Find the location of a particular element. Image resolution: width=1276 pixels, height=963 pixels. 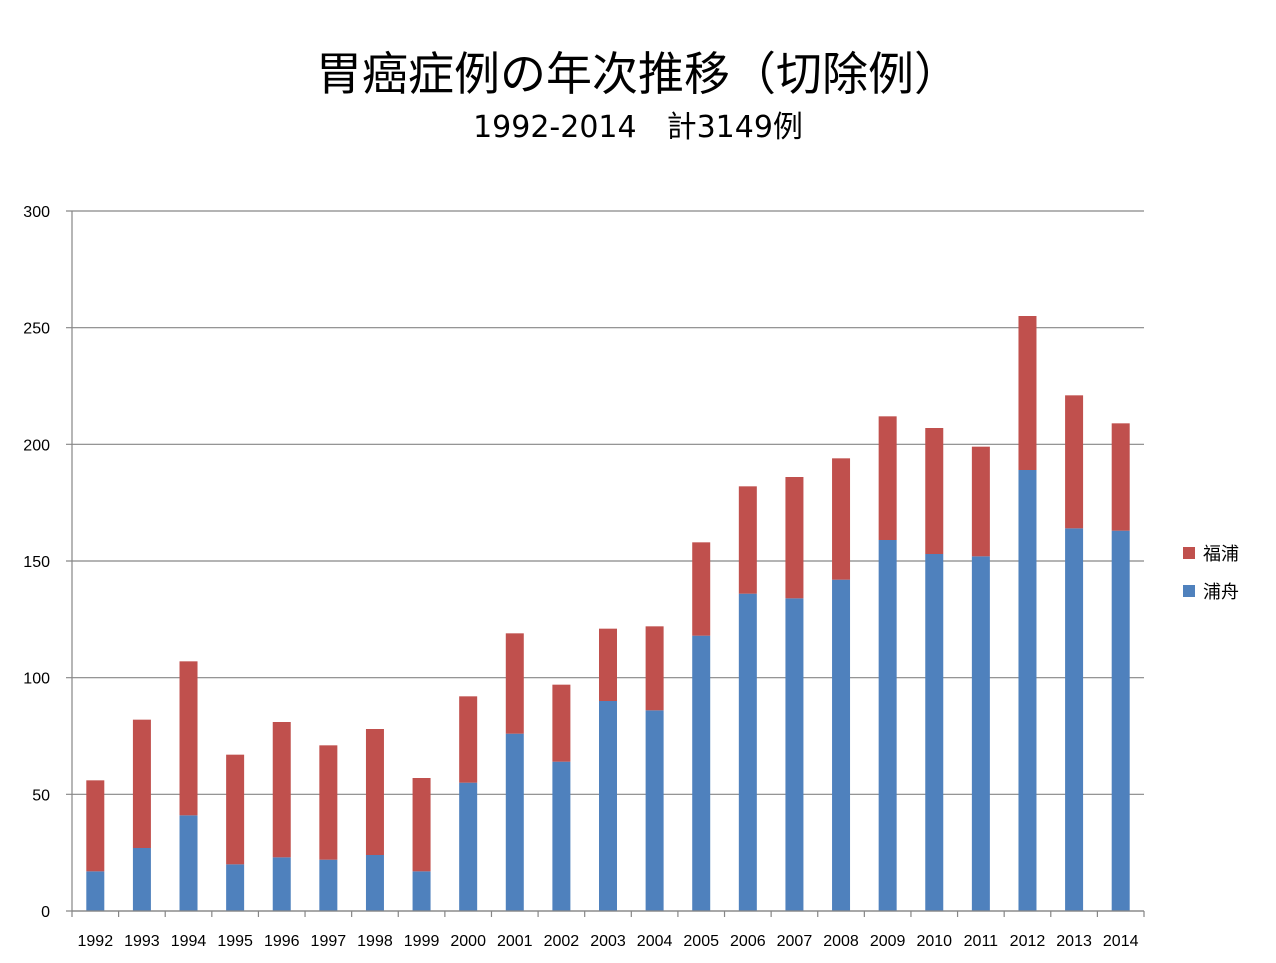

bar-fukuura-2004 is located at coordinates (654, 668).